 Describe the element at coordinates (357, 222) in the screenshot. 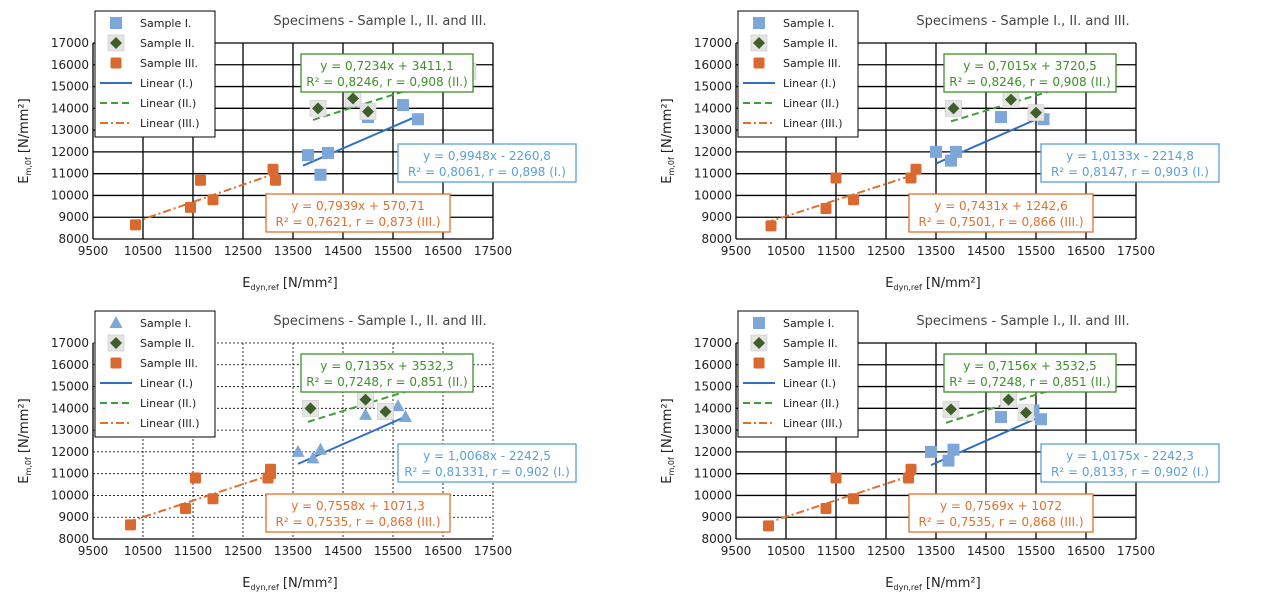

I see `fit-label-3-stats: R² = 0,7621, r = 0,873 (III.)` at that location.